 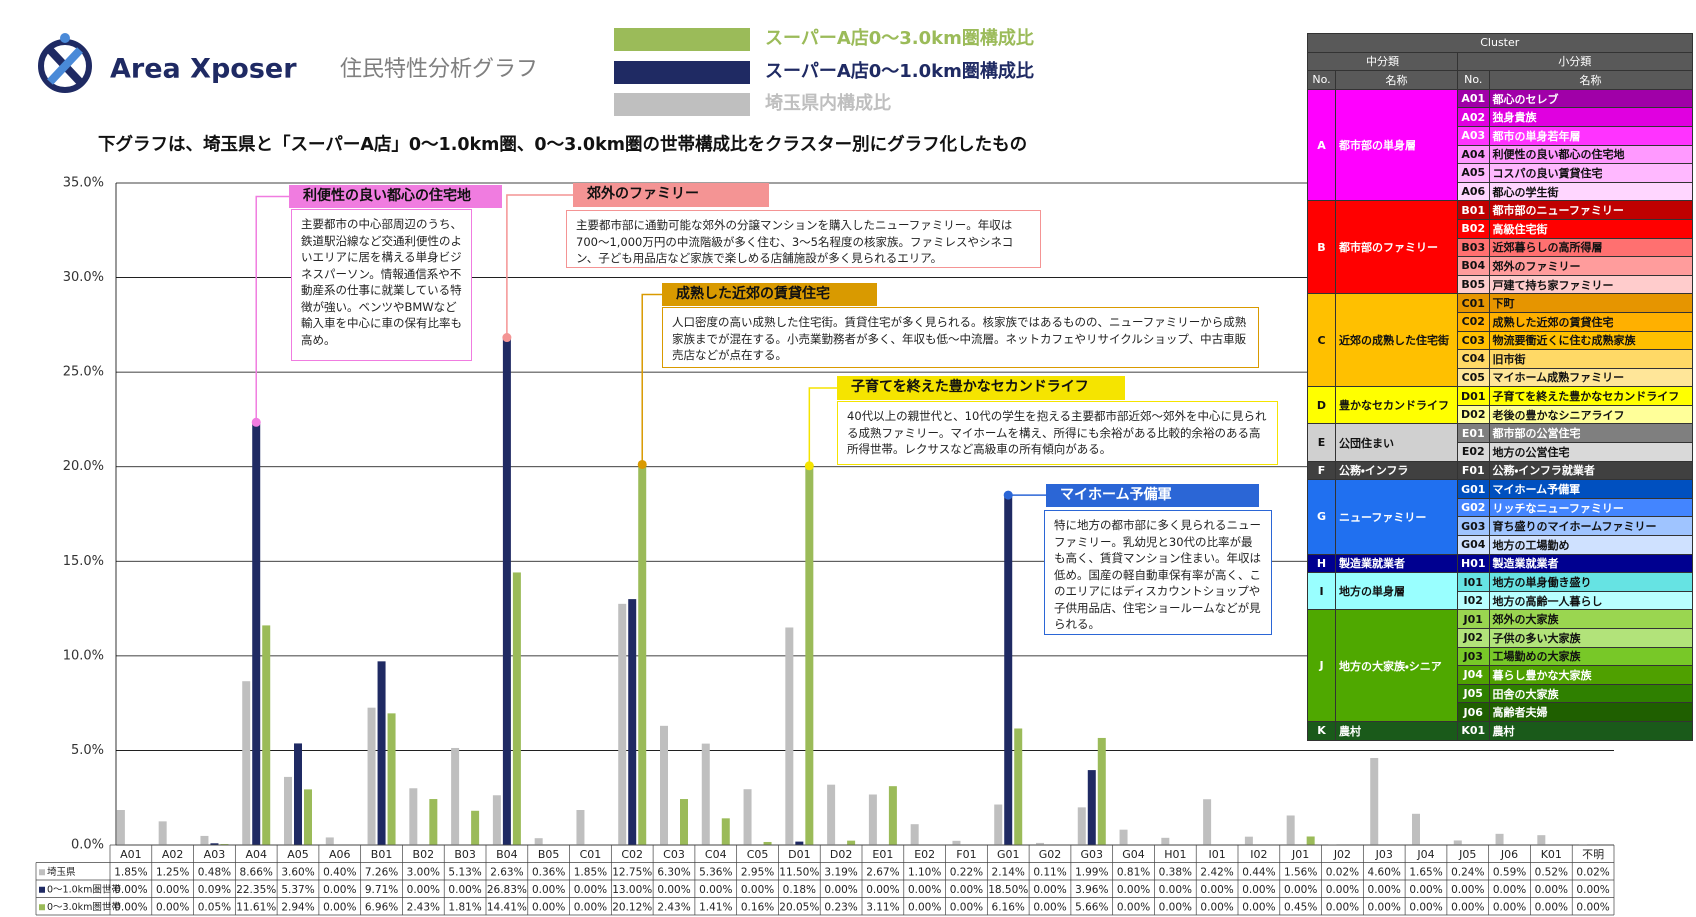 I want to click on table-value: 1.56%, so click(x=1300, y=872).